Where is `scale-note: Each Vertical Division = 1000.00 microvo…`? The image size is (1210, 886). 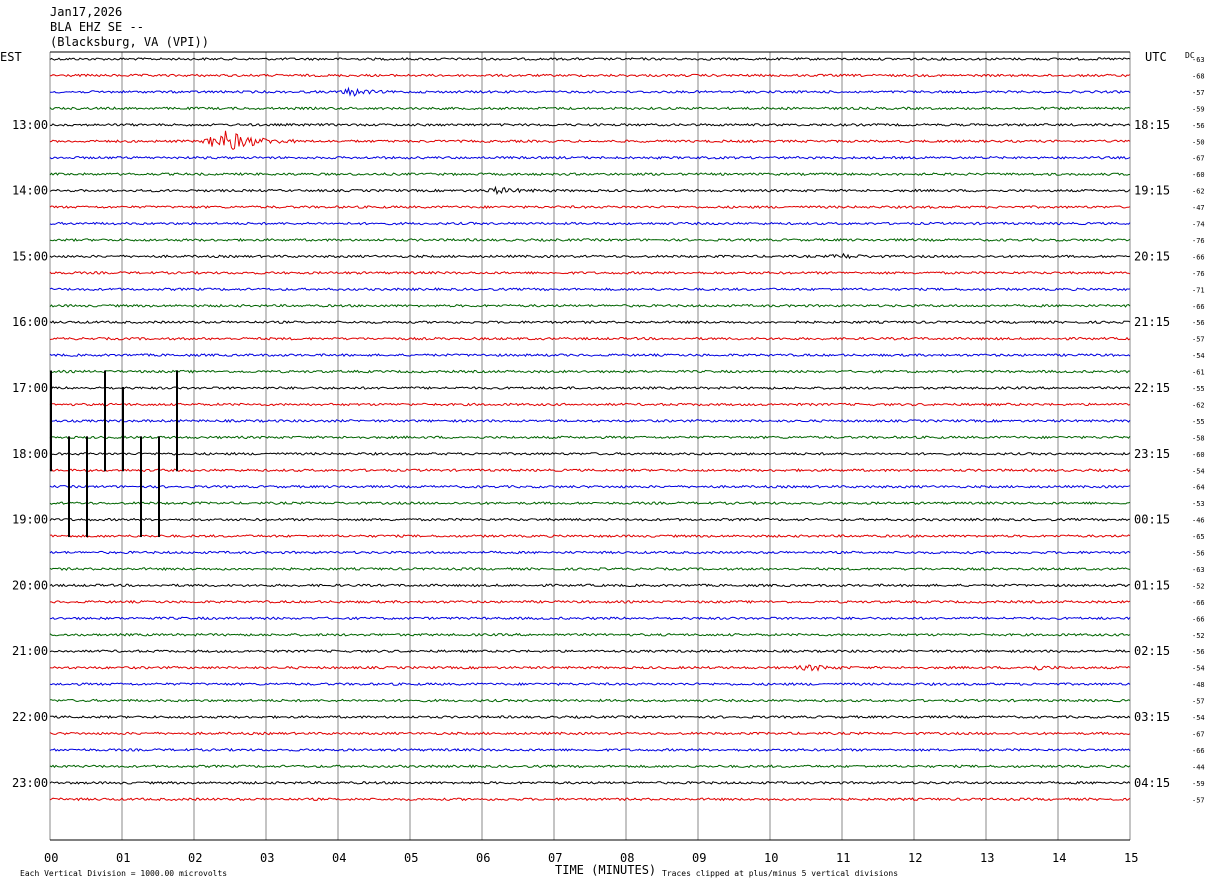
scale-note: Each Vertical Division = 1000.00 microvo… is located at coordinates (123, 873).